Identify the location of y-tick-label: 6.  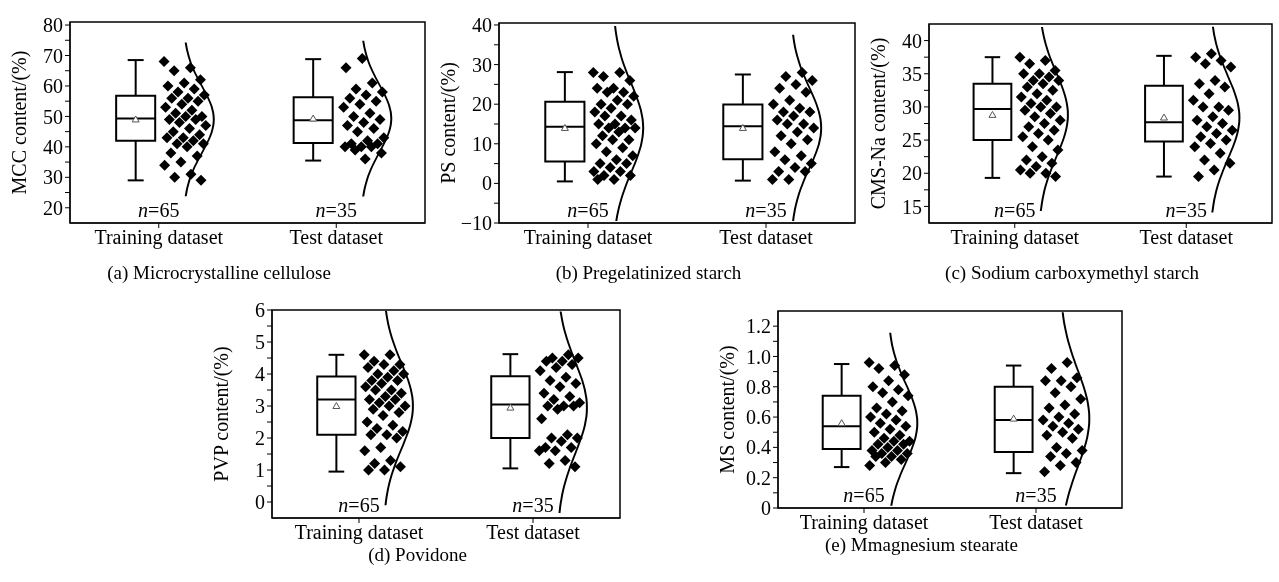
(260, 310).